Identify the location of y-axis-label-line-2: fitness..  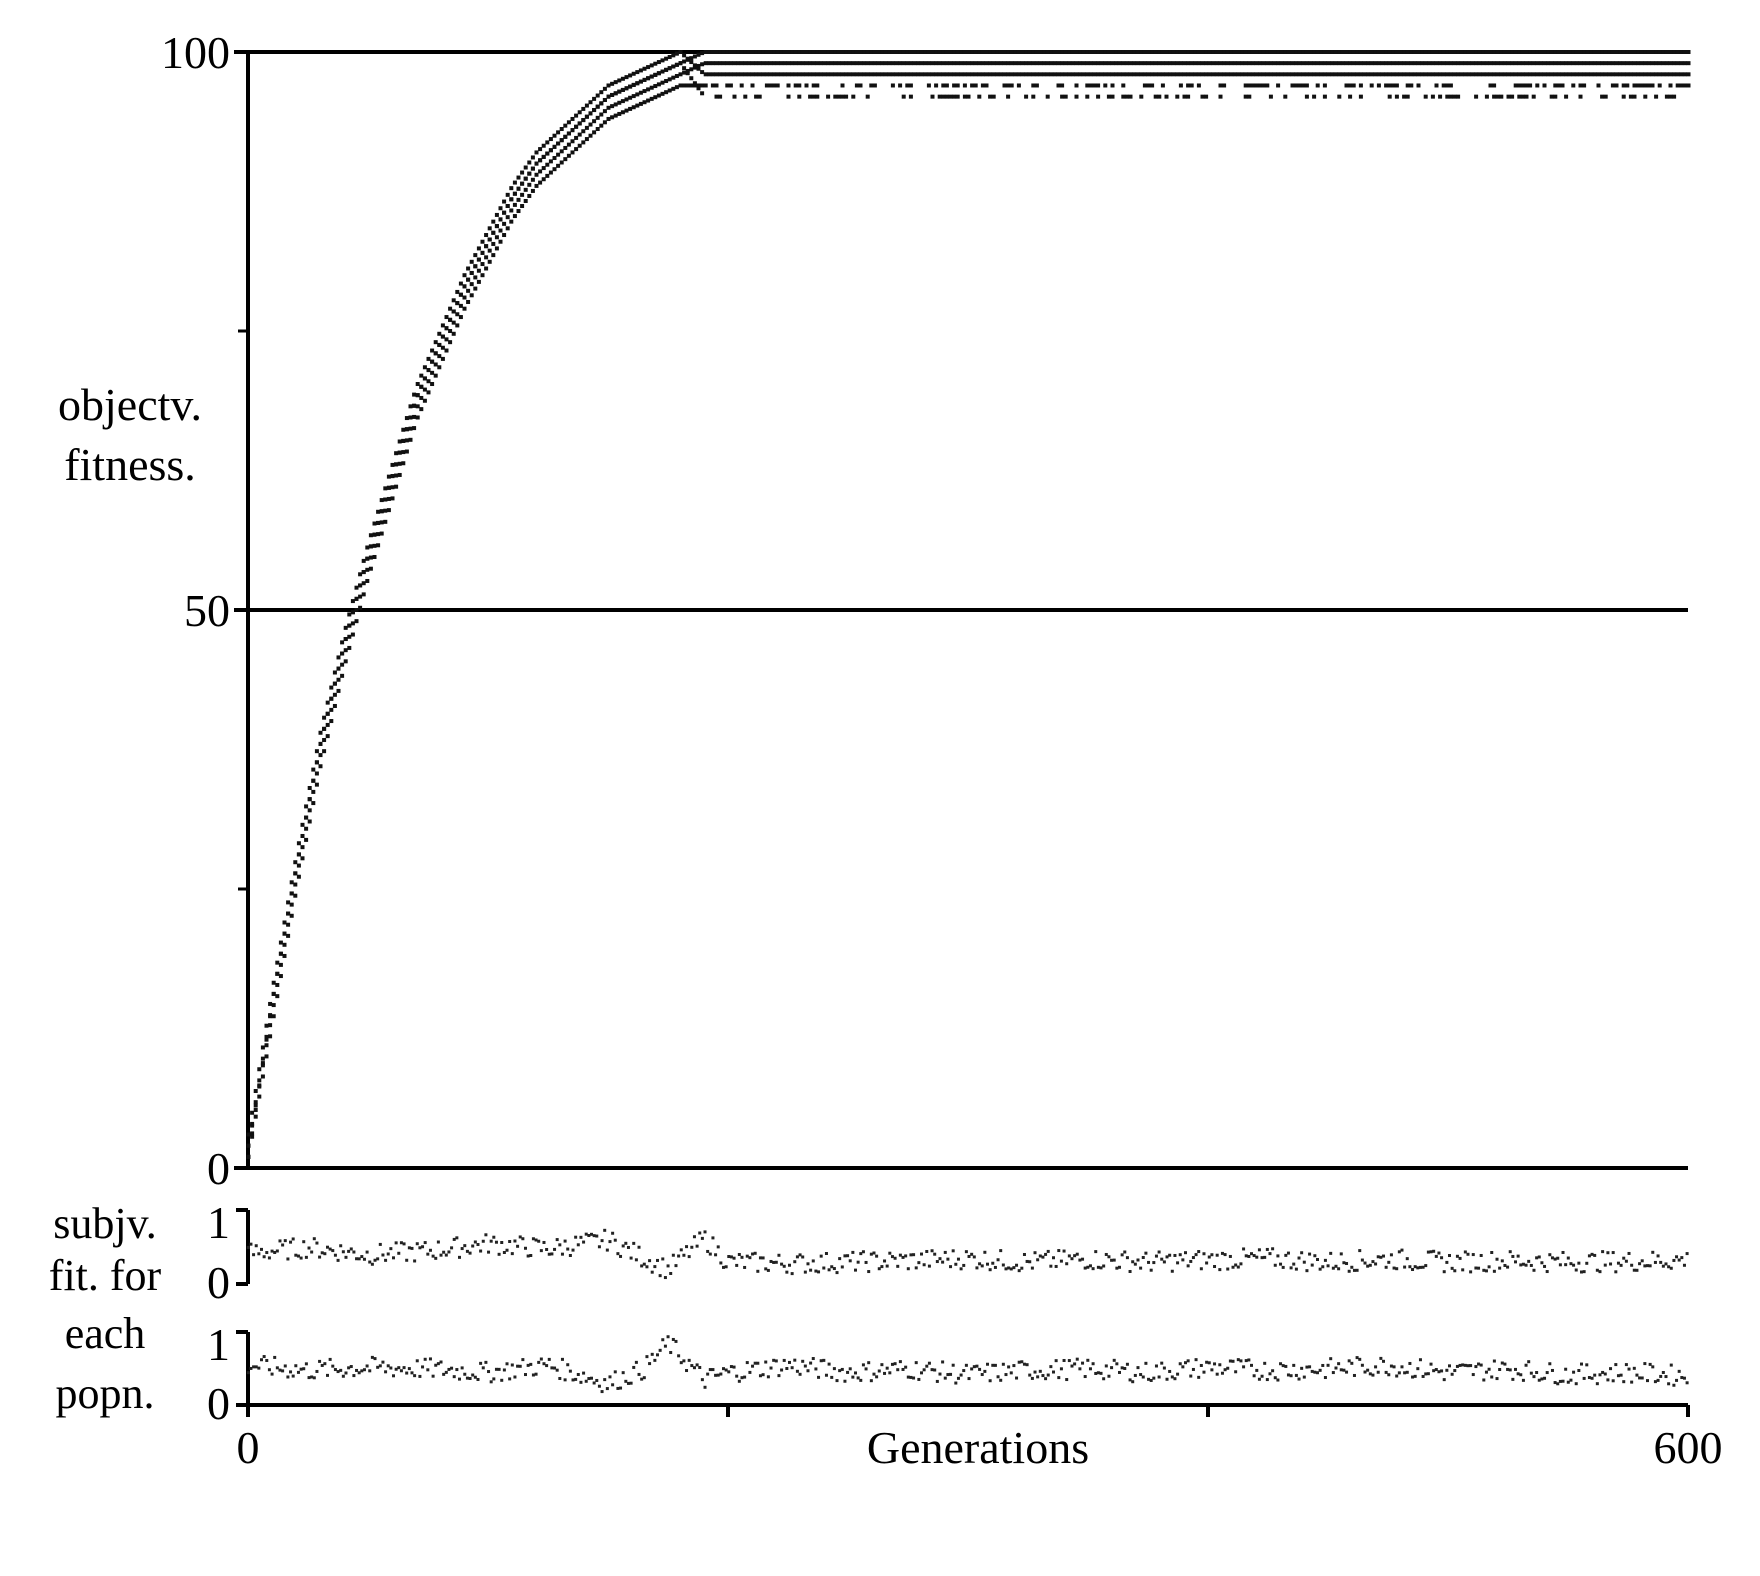
(130, 464).